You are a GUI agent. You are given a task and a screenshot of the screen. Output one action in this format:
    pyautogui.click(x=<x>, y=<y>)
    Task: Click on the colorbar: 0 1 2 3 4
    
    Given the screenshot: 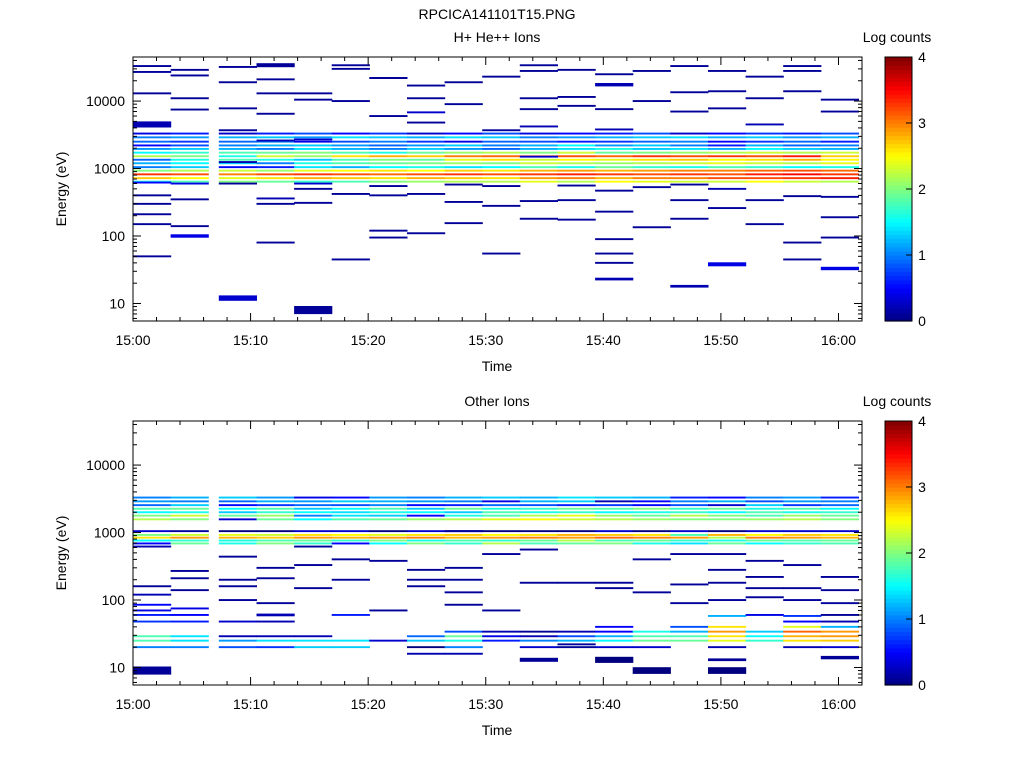 What is the action you would take?
    pyautogui.click(x=905, y=553)
    